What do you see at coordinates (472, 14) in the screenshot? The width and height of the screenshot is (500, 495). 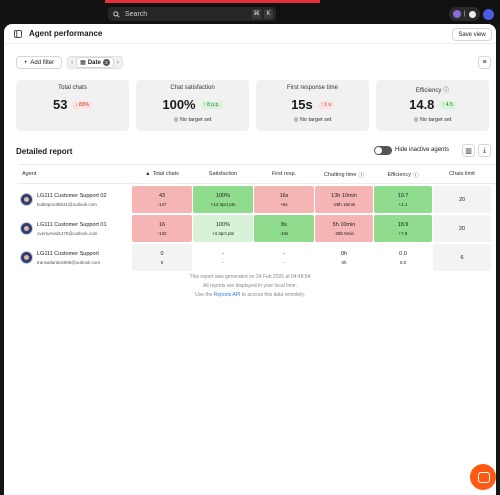 I see `plus-icon` at bounding box center [472, 14].